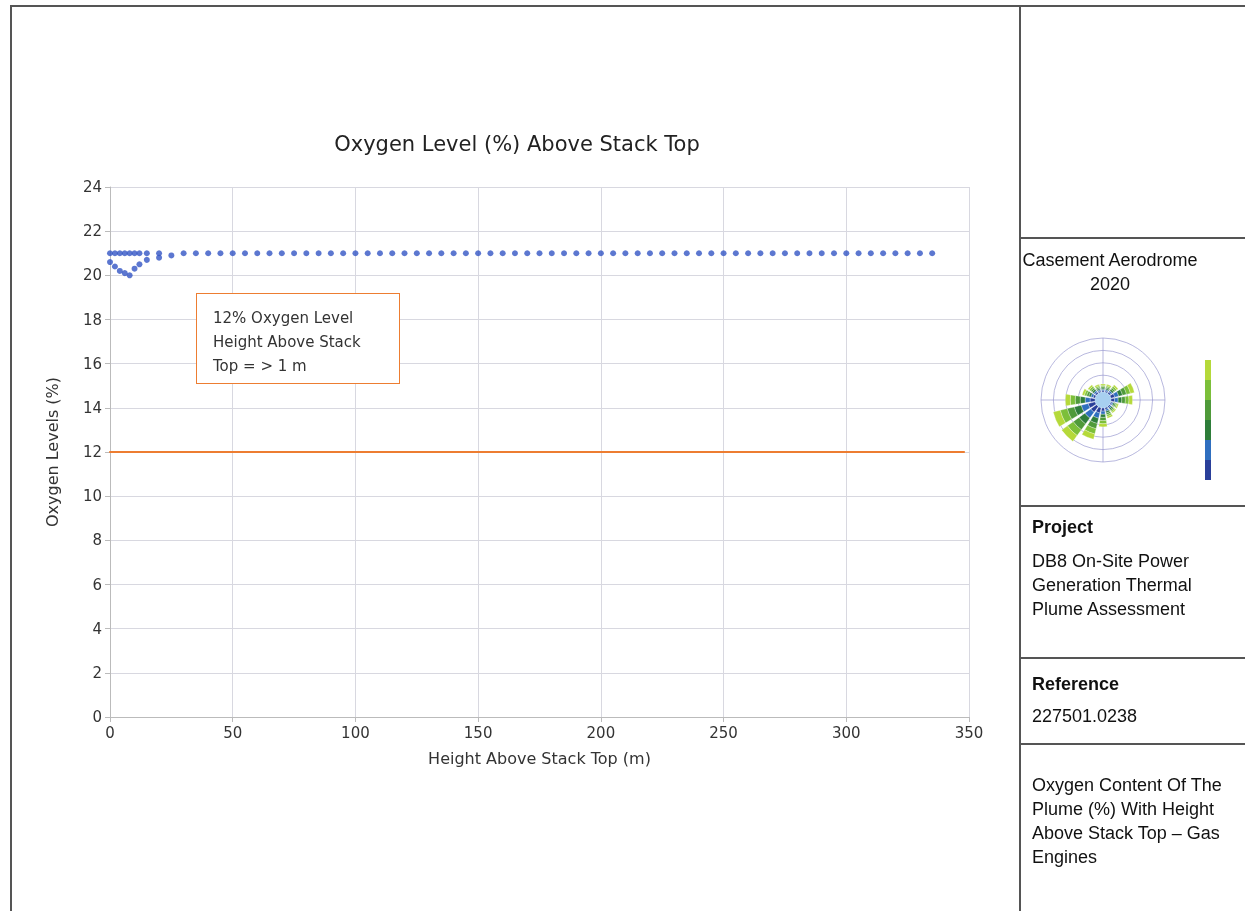  What do you see at coordinates (478, 732) in the screenshot?
I see `x-tick-label: 150` at bounding box center [478, 732].